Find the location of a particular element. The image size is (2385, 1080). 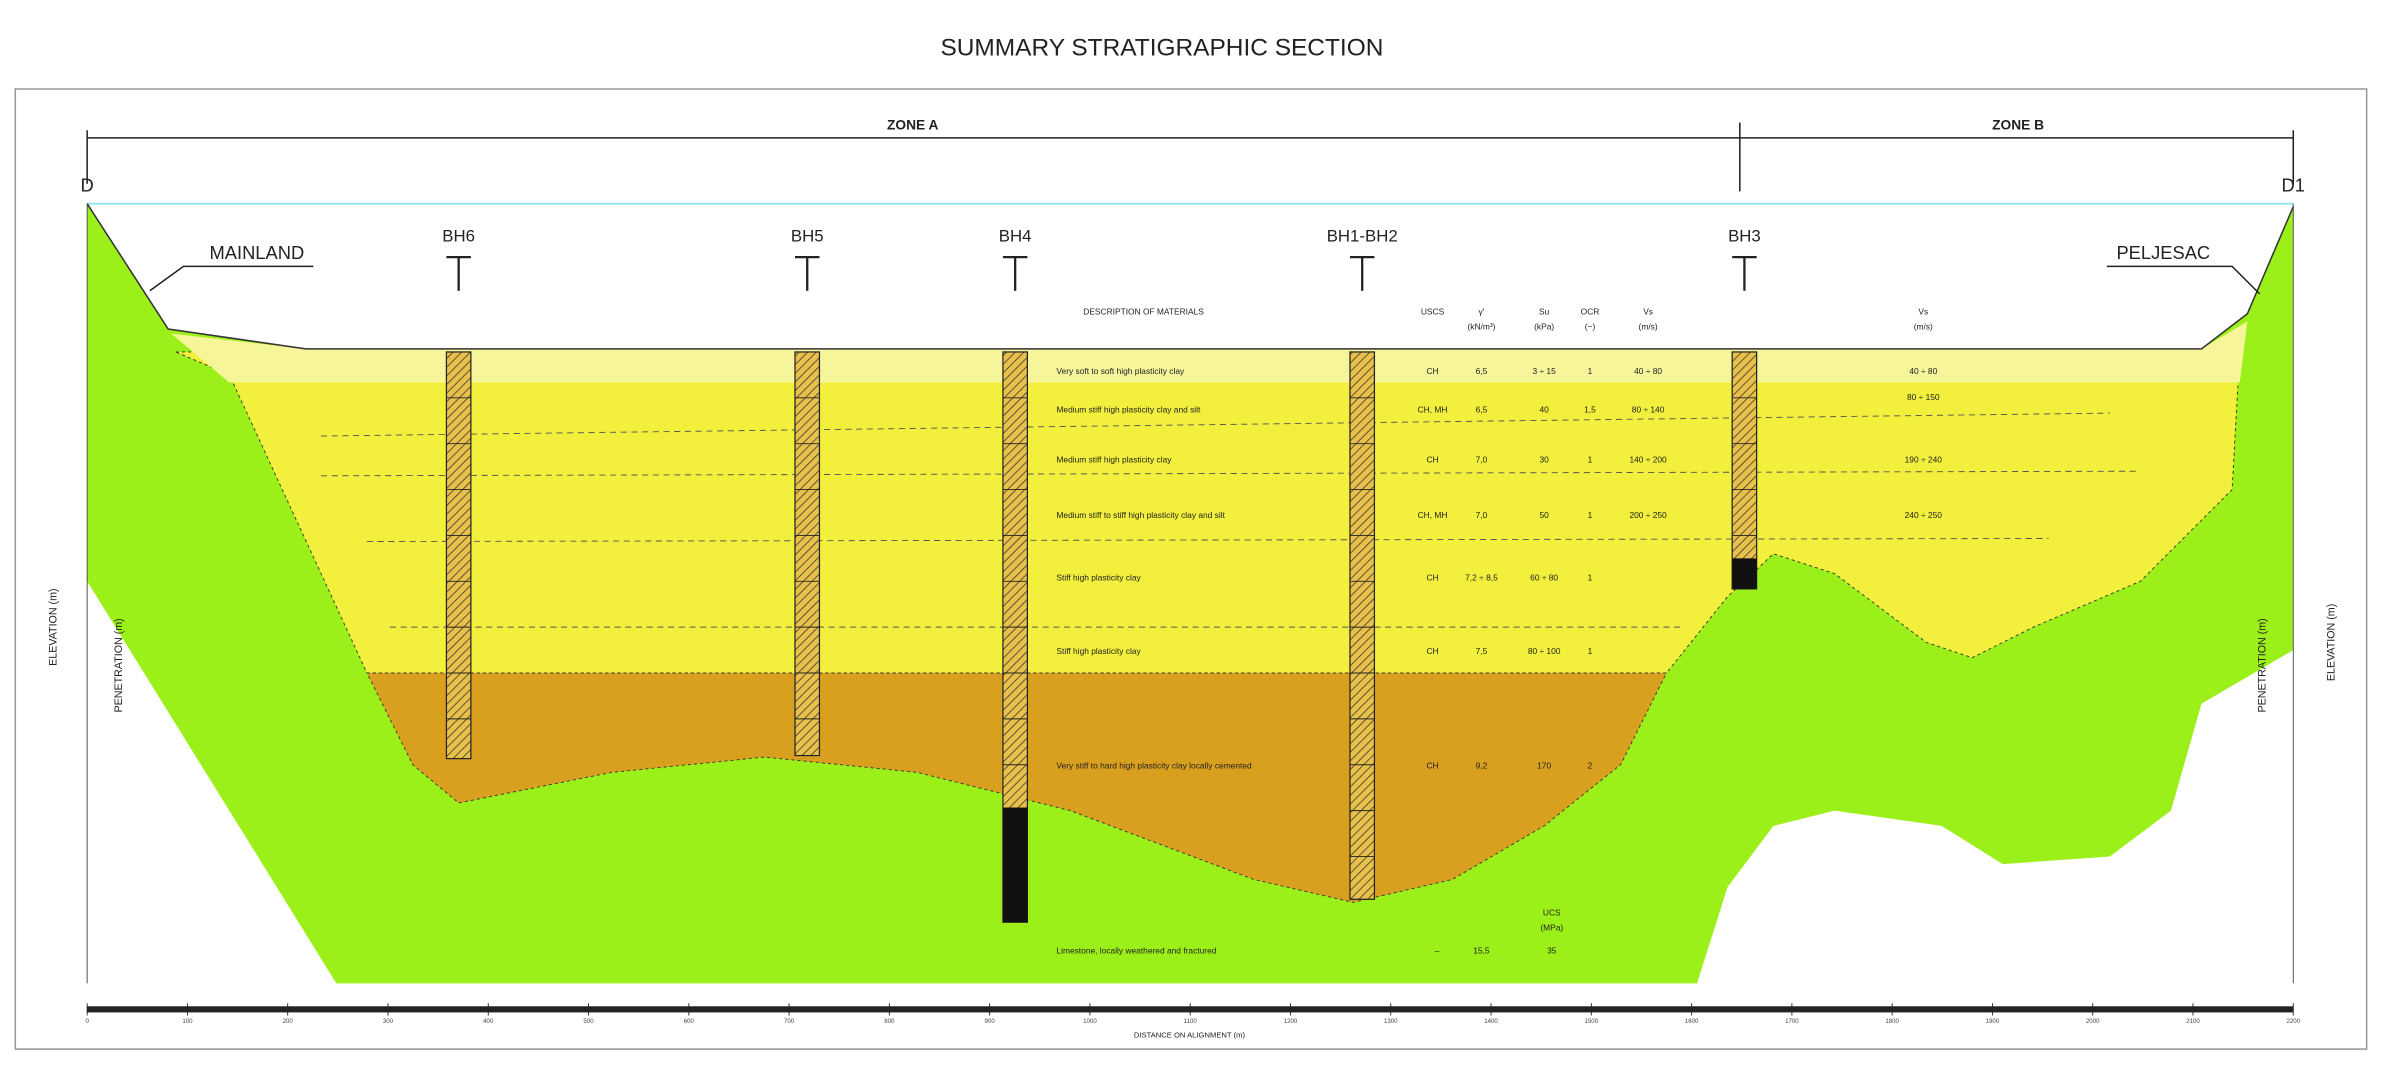

tick-label: 500 is located at coordinates (588, 1021).